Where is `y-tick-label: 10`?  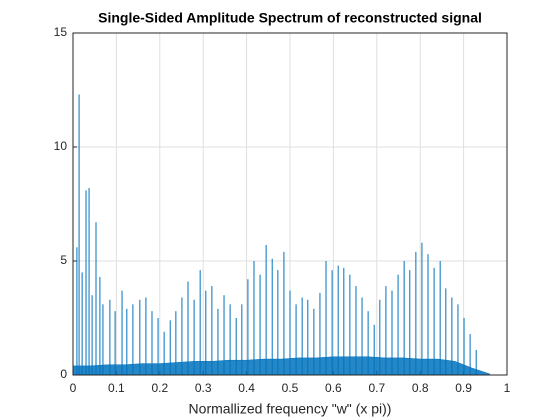 y-tick-label: 10 is located at coordinates (61, 146).